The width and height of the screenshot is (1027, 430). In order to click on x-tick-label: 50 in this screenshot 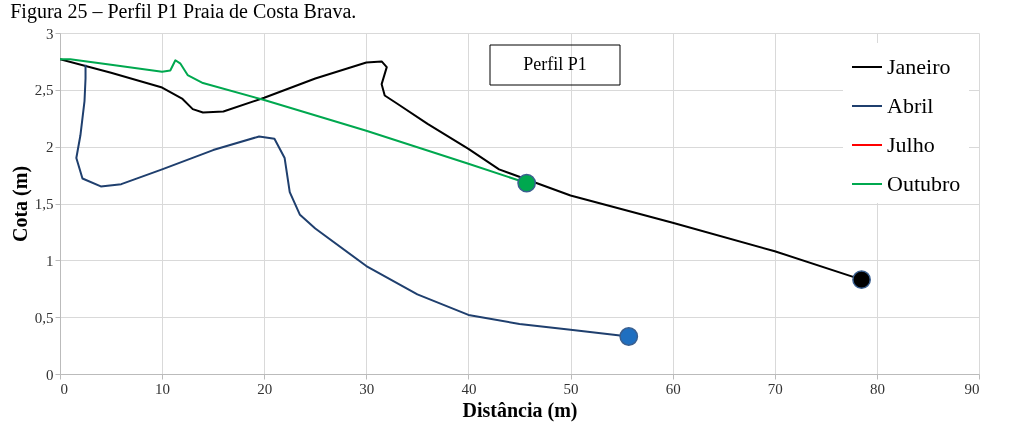, I will do `click(571, 388)`.